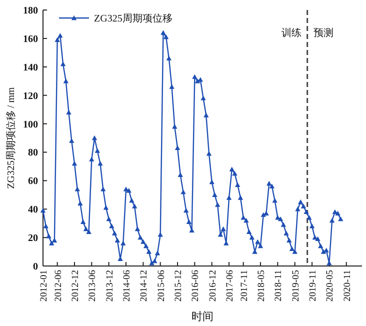  What do you see at coordinates (110, 286) in the screenshot?
I see `x-tick-label: 2013-12` at bounding box center [110, 286].